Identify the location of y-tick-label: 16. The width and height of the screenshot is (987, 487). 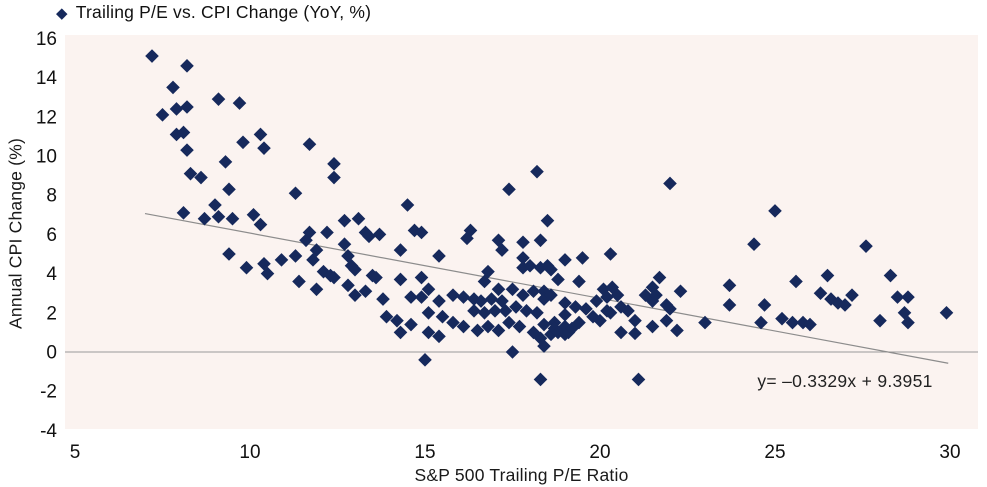
(46, 39).